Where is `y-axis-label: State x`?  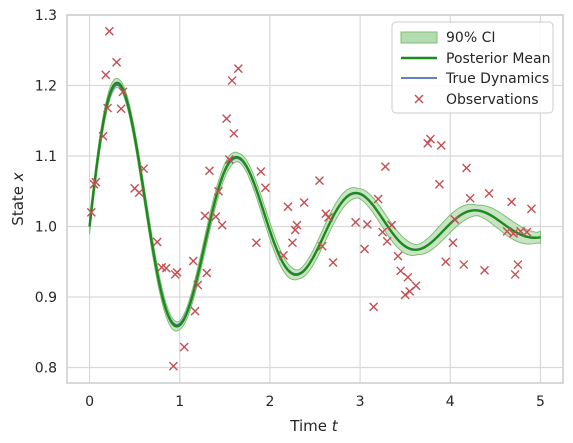
y-axis-label: State x is located at coordinates (18, 199).